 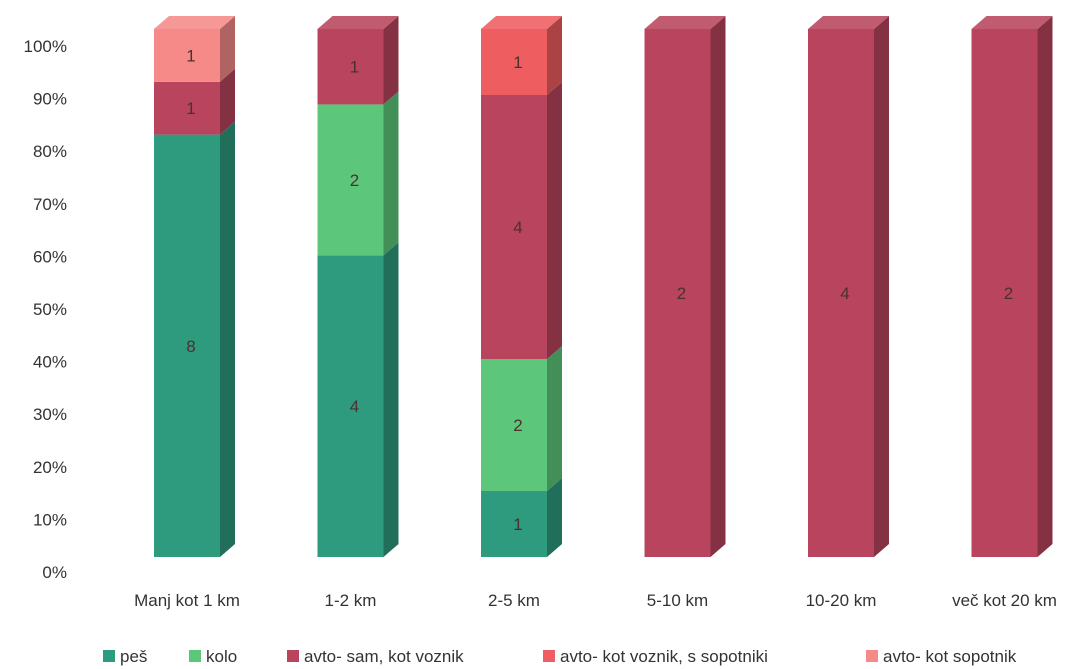 What do you see at coordinates (384, 656) in the screenshot?
I see `legend-label: avto- sam, kot voznik` at bounding box center [384, 656].